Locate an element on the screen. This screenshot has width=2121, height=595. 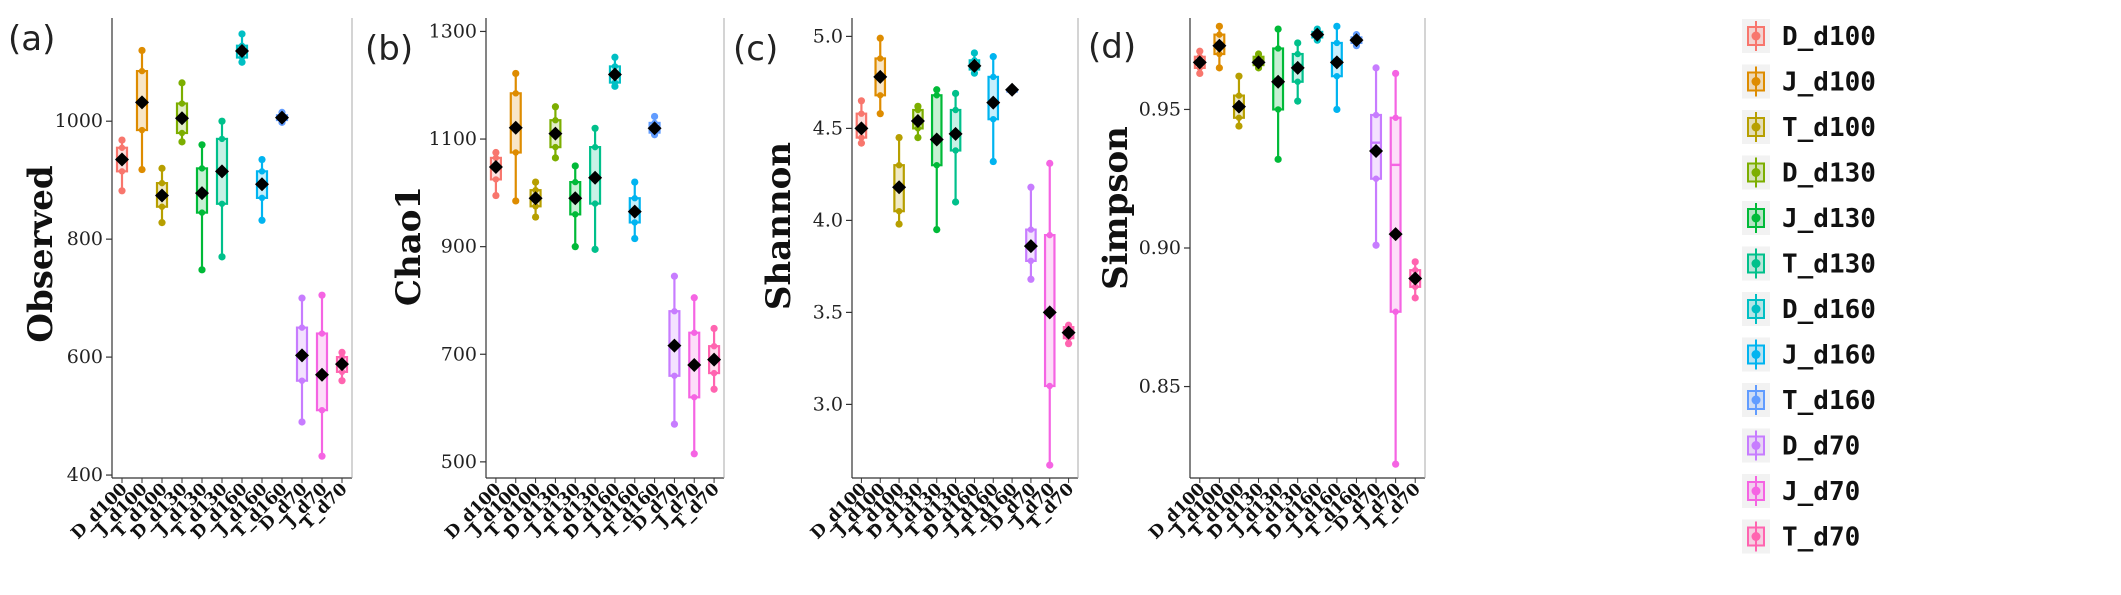
box-D_d100 is located at coordinates (1199, 62).